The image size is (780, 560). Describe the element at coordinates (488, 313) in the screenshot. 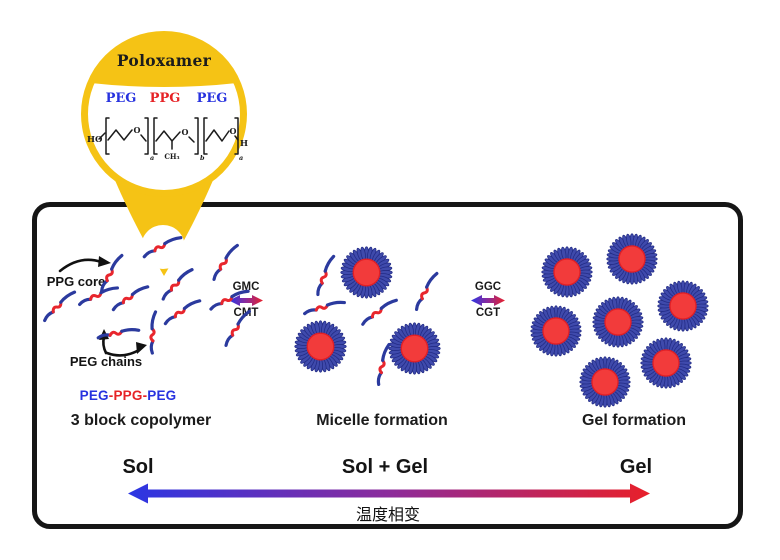

I see `transition-lower-label: CGT` at that location.